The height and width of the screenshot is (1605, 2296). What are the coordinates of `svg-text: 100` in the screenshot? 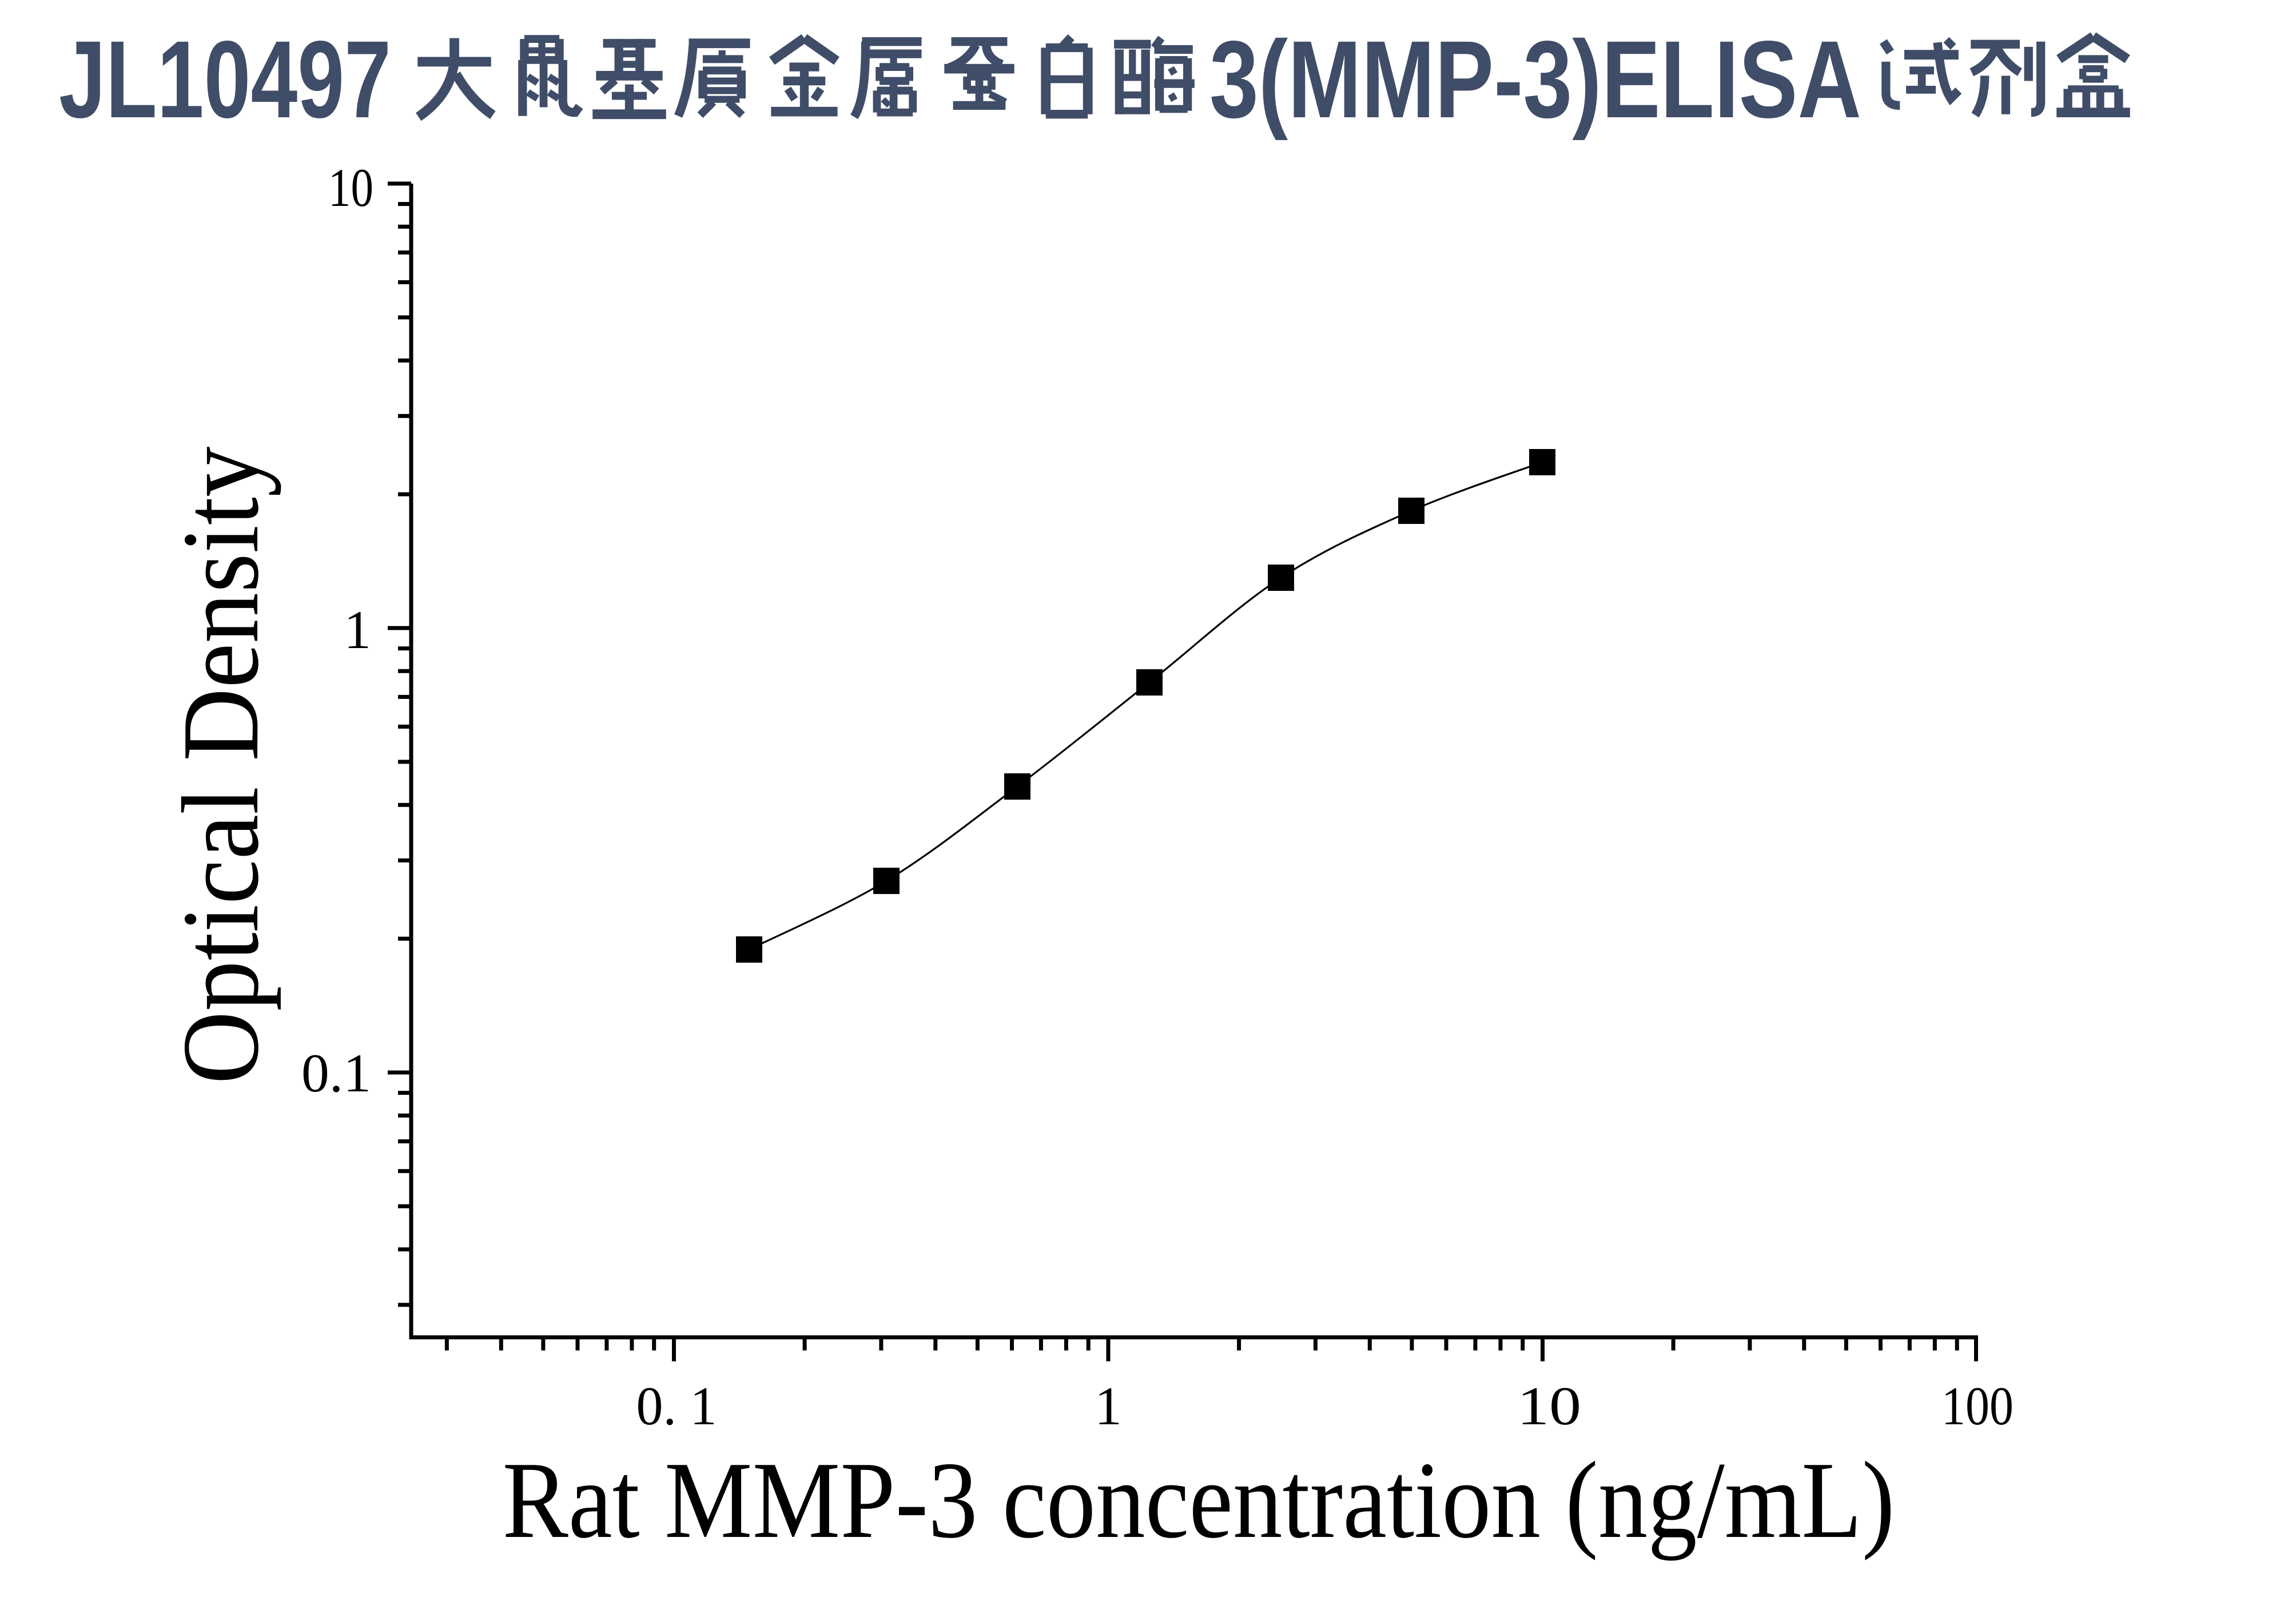 It's located at (1978, 1406).